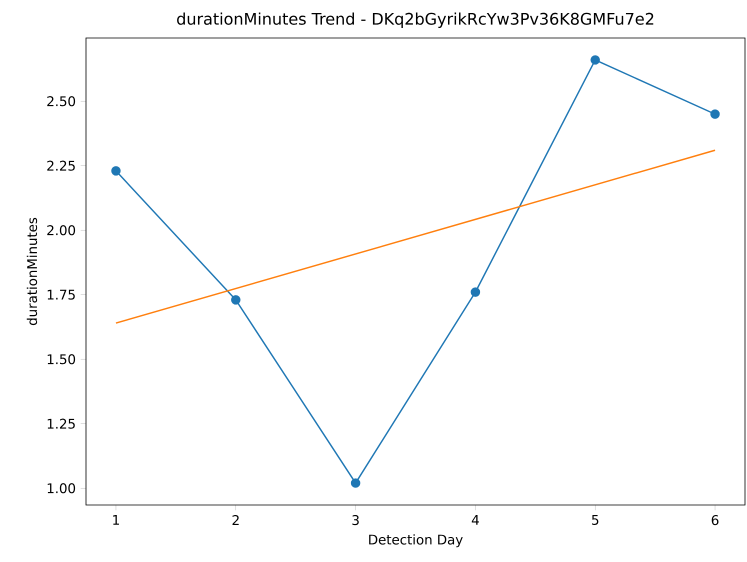 Image resolution: width=747 pixels, height=562 pixels. What do you see at coordinates (61, 295) in the screenshot?
I see `y-tick-label: 1.75` at bounding box center [61, 295].